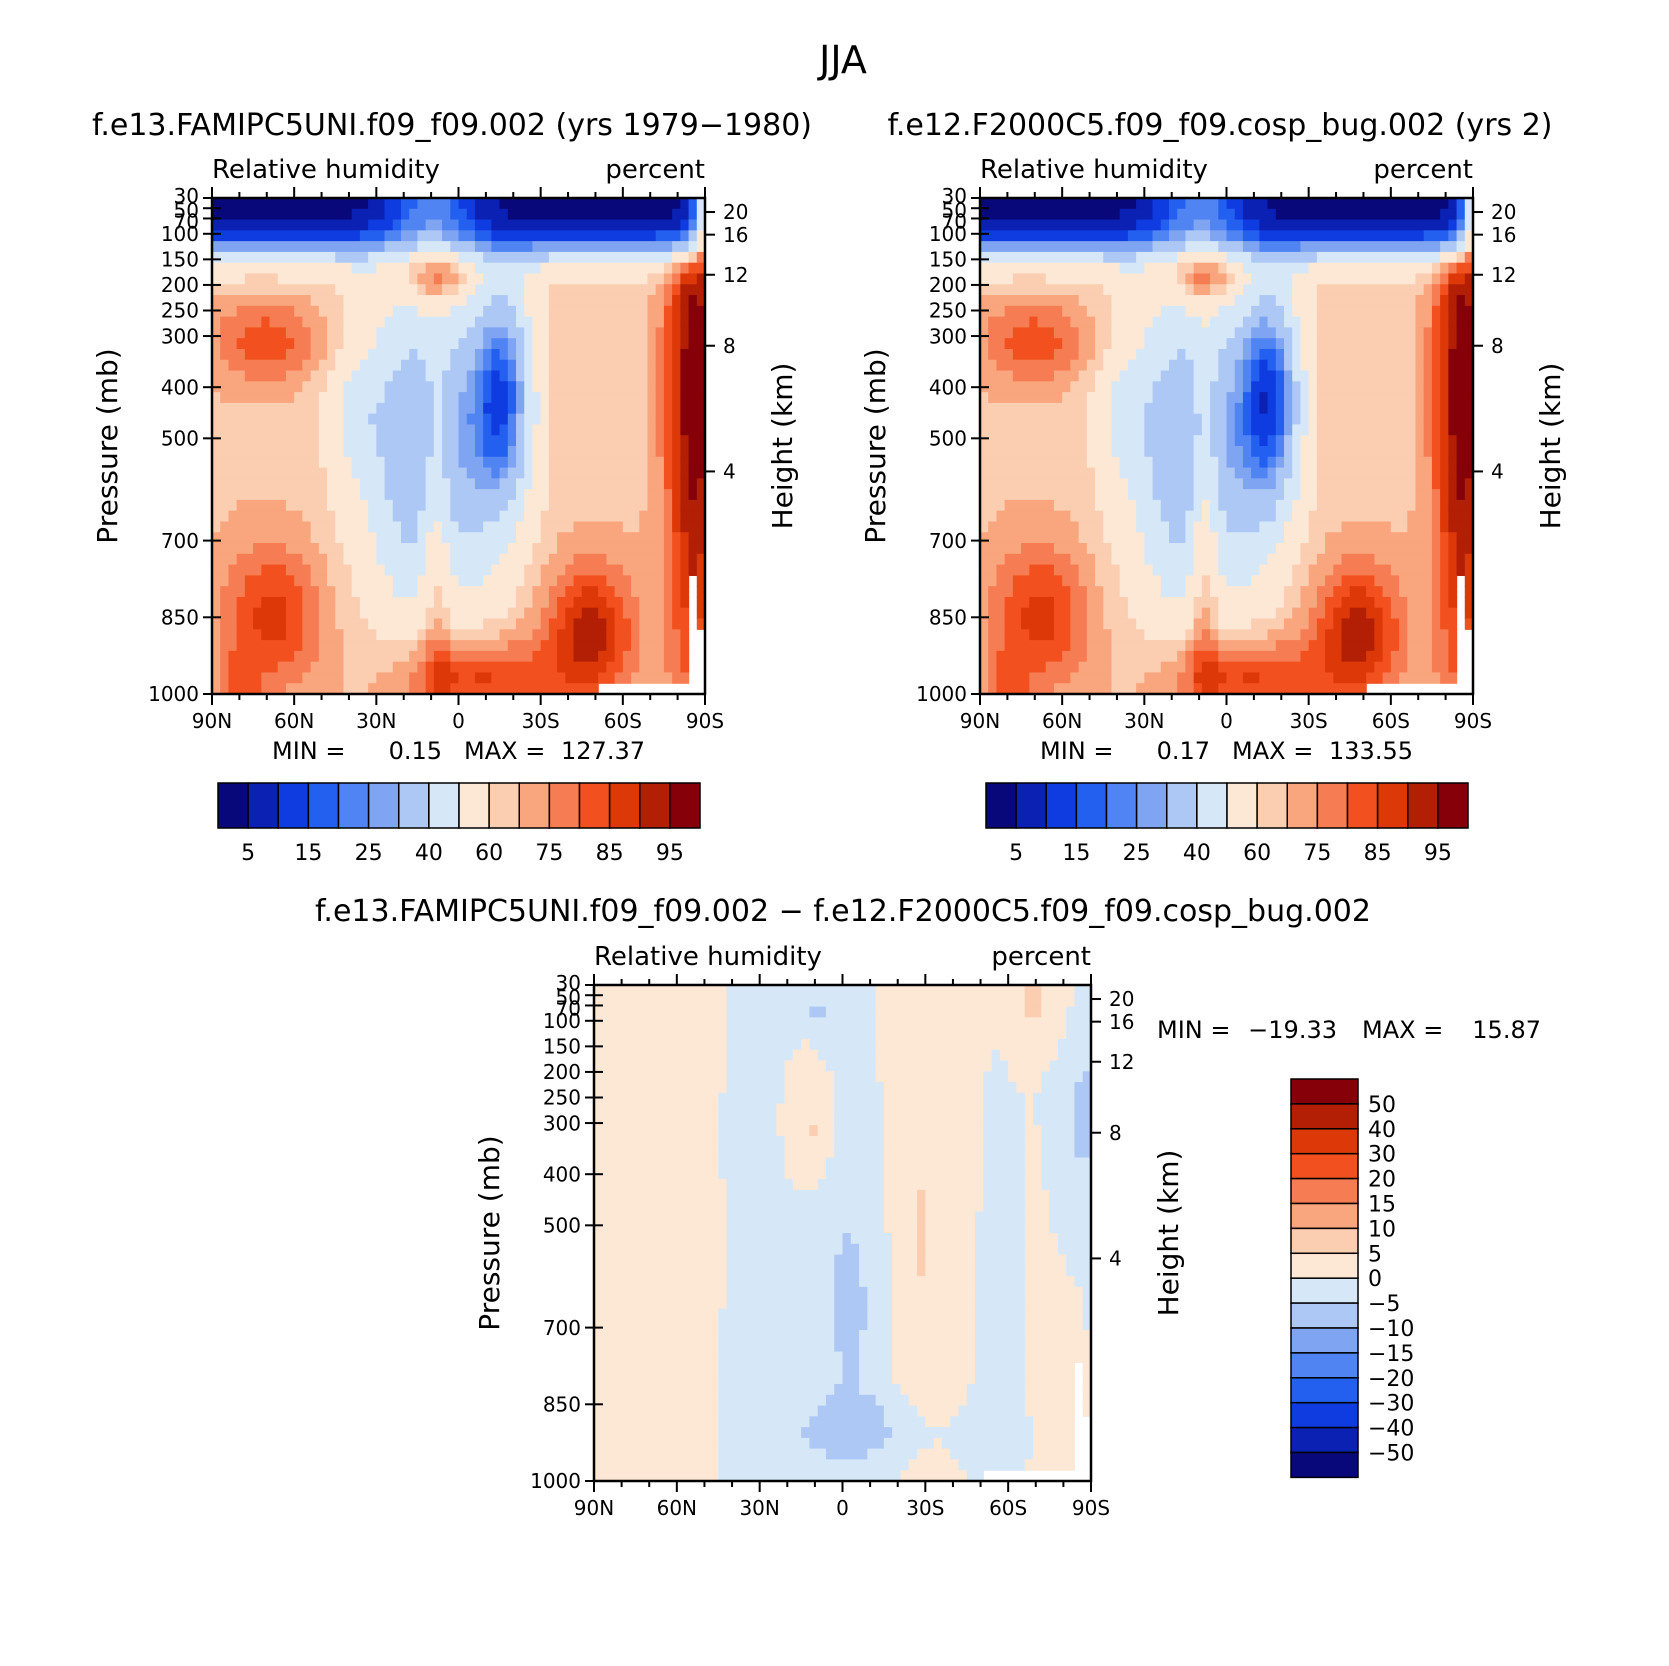  Describe the element at coordinates (729, 472) in the screenshot. I see `height-tick-label: 4` at that location.